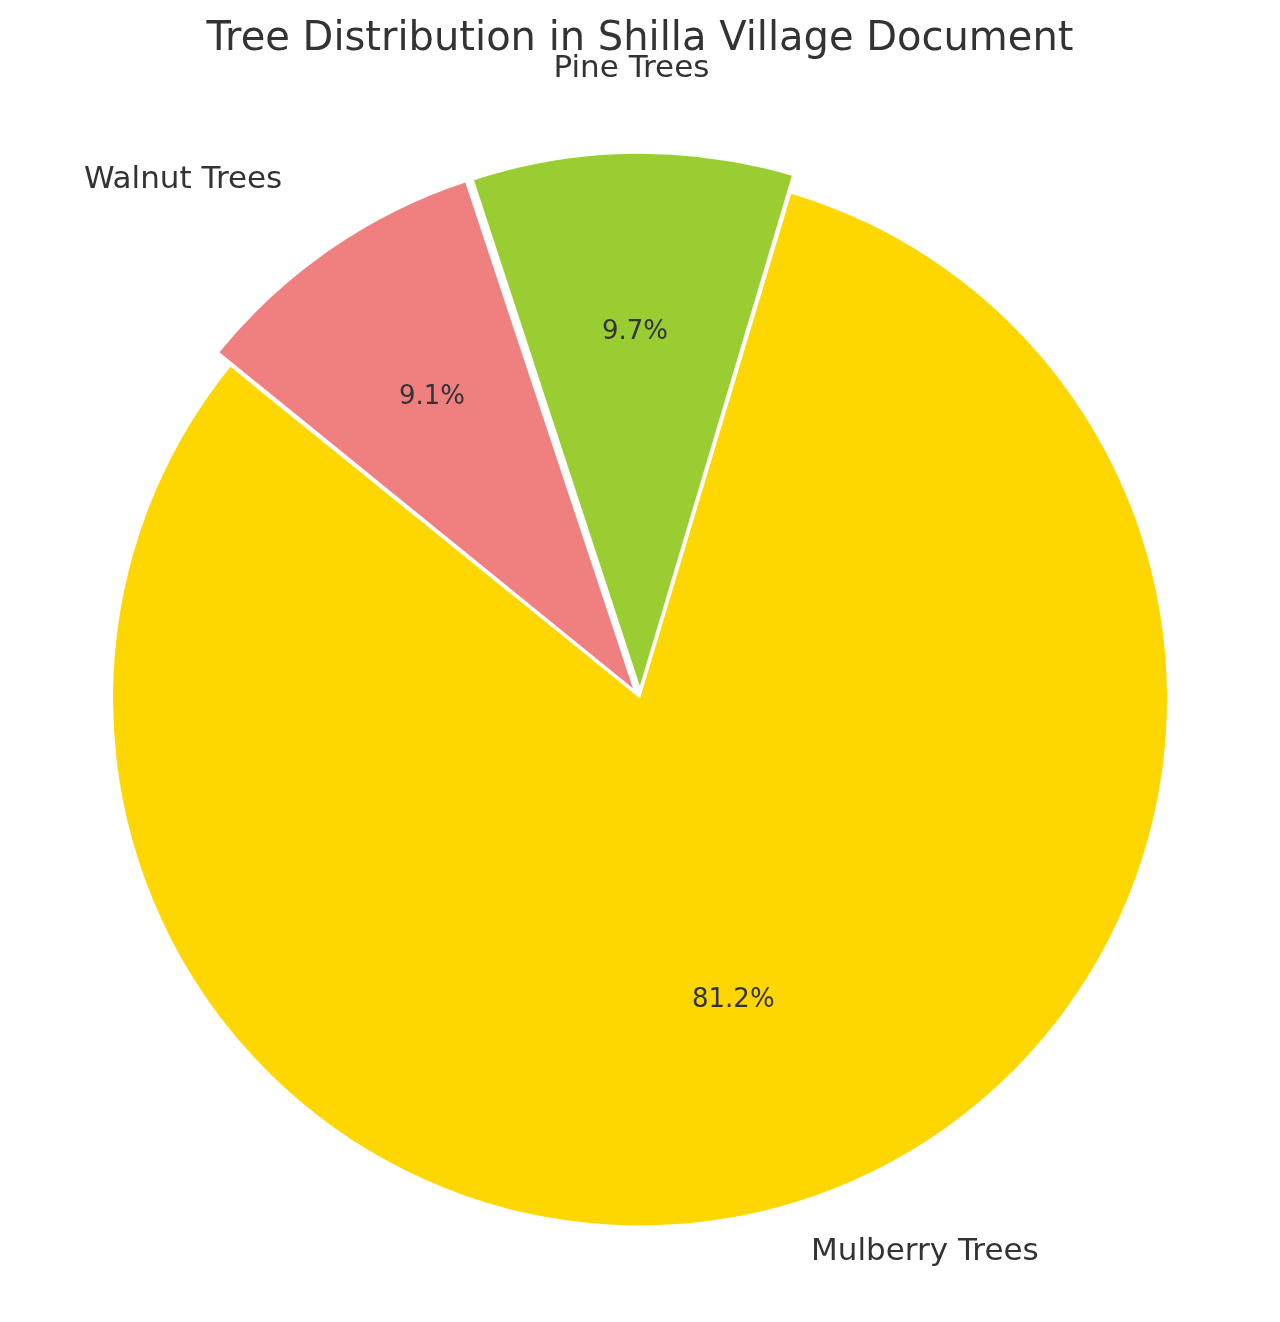  I want to click on data-label: 81.2%, so click(733, 998).